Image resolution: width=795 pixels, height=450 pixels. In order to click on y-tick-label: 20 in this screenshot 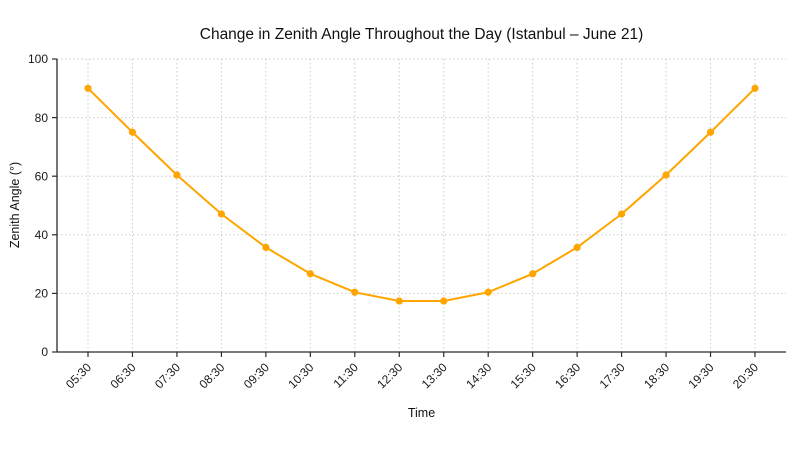, I will do `click(42, 294)`.